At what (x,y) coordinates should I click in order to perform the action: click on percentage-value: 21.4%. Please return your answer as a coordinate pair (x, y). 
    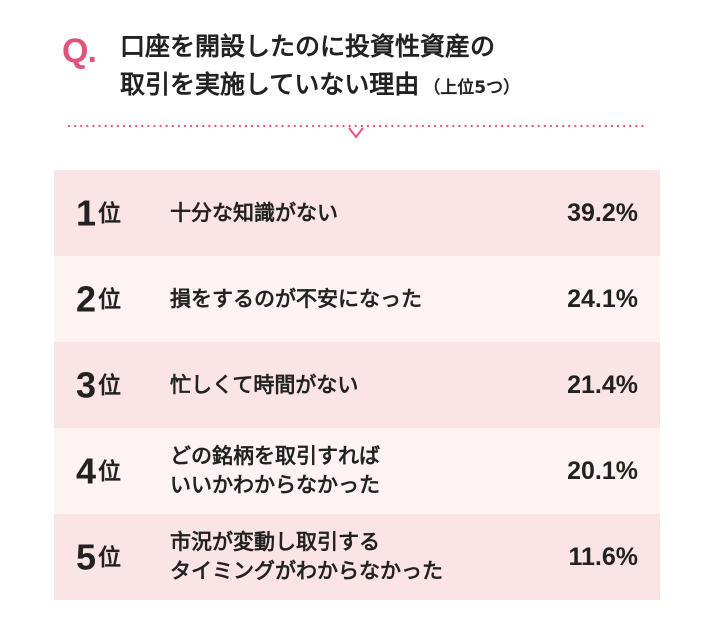
    Looking at the image, I should click on (602, 385).